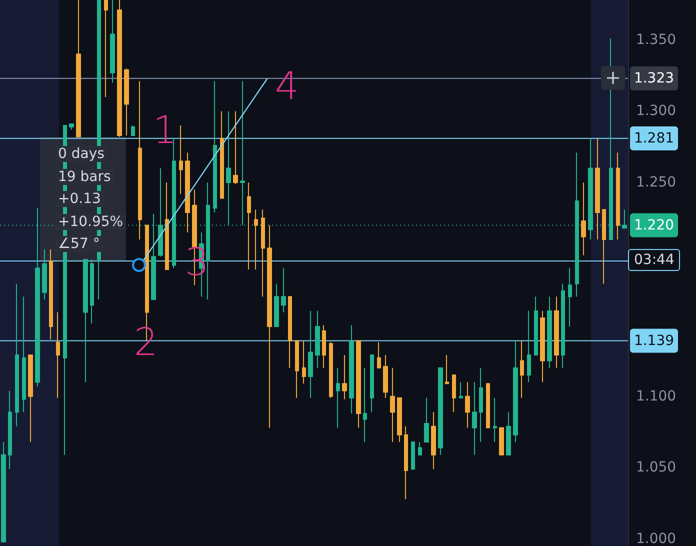 This screenshot has height=546, width=696. I want to click on ref-line-label: 1.220, so click(654, 225).